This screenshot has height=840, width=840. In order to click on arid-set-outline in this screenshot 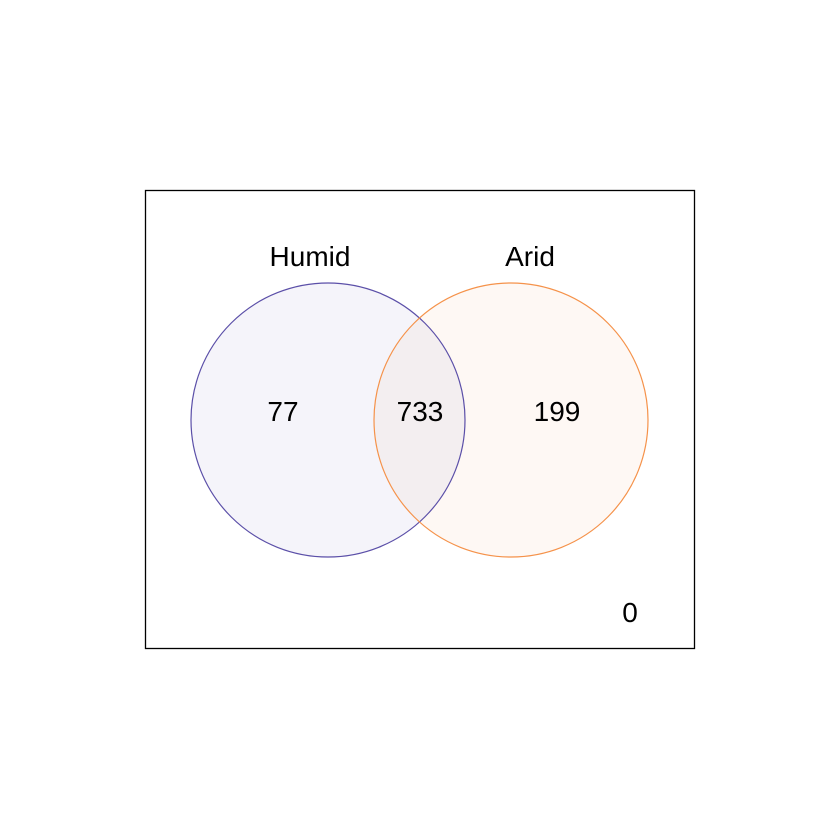, I will do `click(511, 420)`.